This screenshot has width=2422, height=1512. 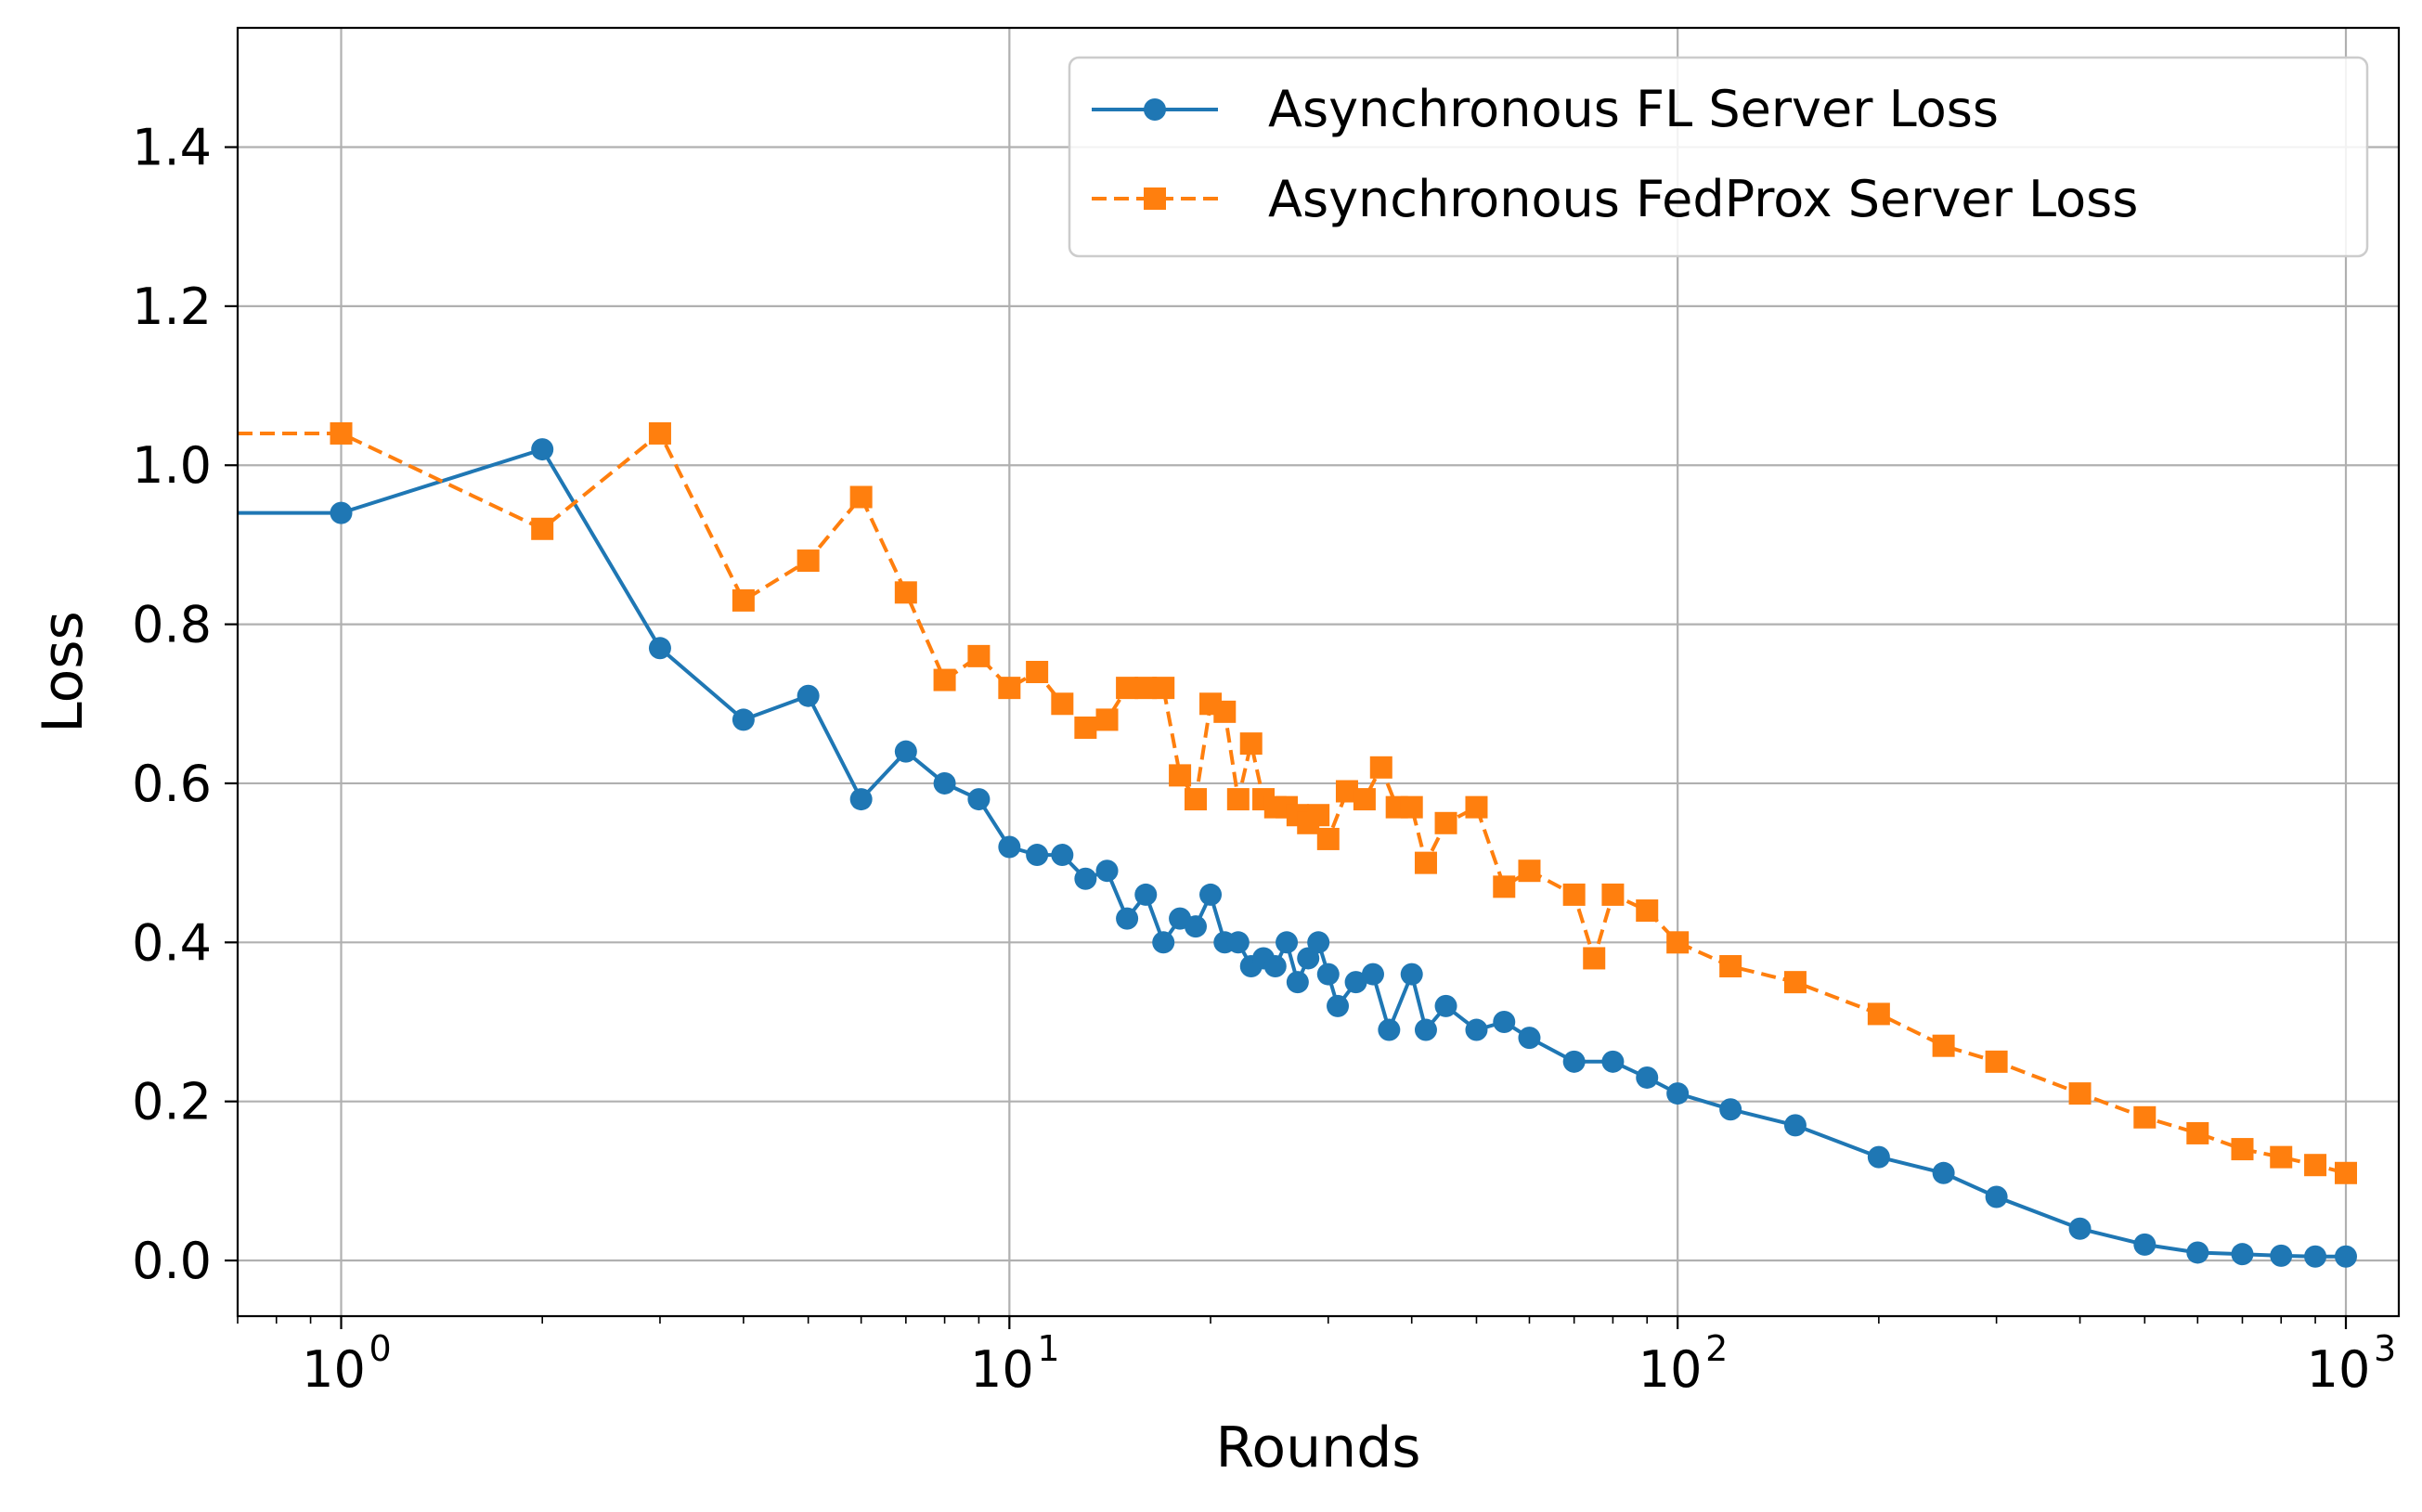 What do you see at coordinates (1633, 109) in the screenshot?
I see `legend-label-fl: Asynchronous FL Server Loss` at bounding box center [1633, 109].